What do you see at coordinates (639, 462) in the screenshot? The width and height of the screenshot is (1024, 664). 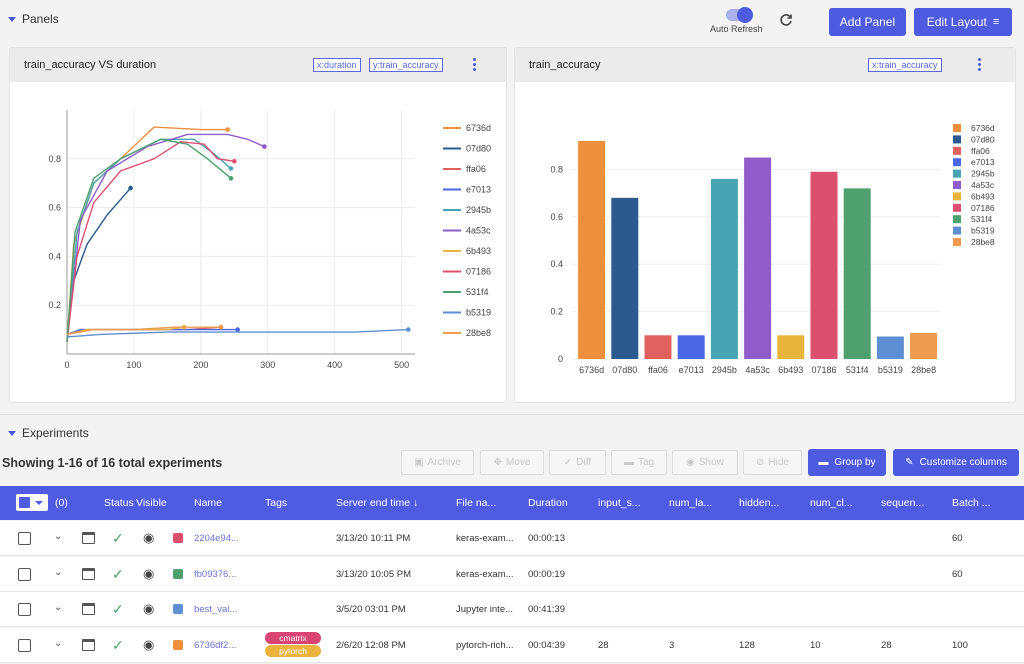 I see `tag-button: ▬ Tag` at bounding box center [639, 462].